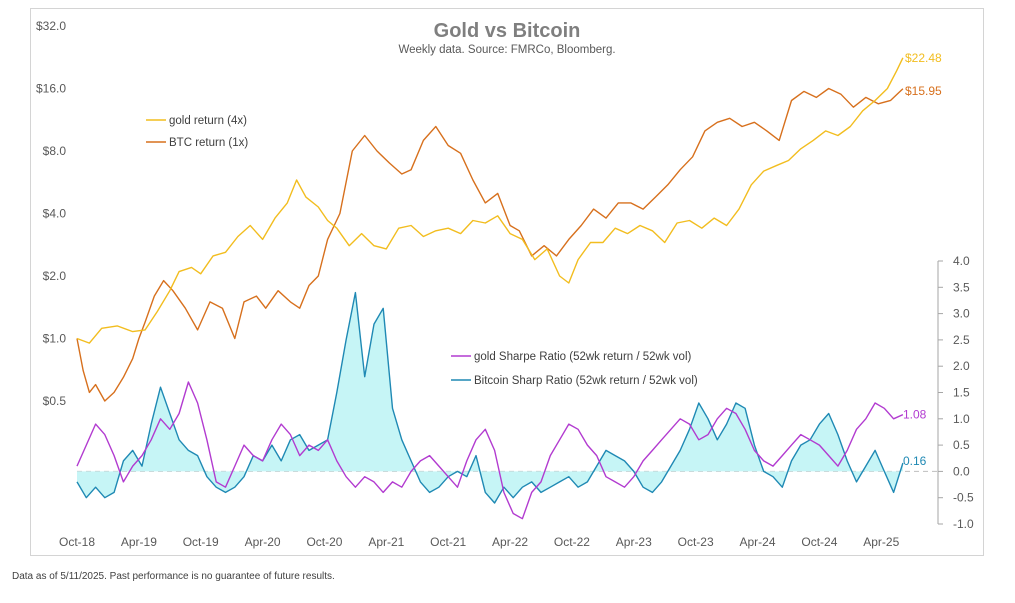 Image resolution: width=1015 pixels, height=603 pixels. What do you see at coordinates (881, 542) in the screenshot?
I see `x-axis-tick-label: Apr-25` at bounding box center [881, 542].